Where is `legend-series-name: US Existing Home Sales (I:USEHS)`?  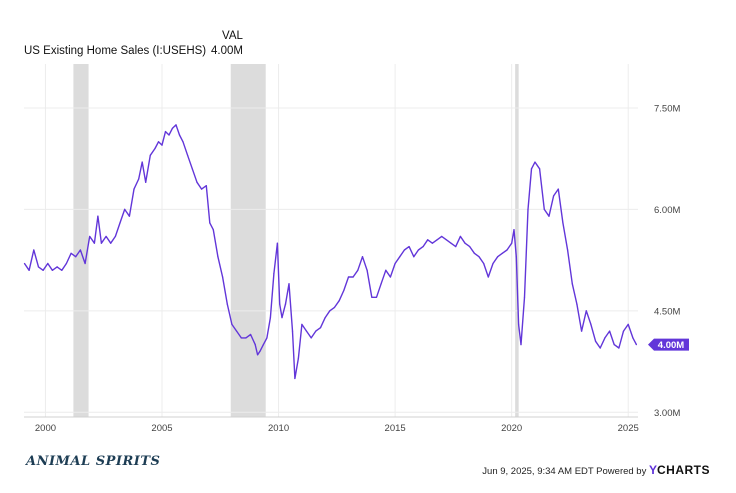 legend-series-name: US Existing Home Sales (I:USEHS) is located at coordinates (115, 51).